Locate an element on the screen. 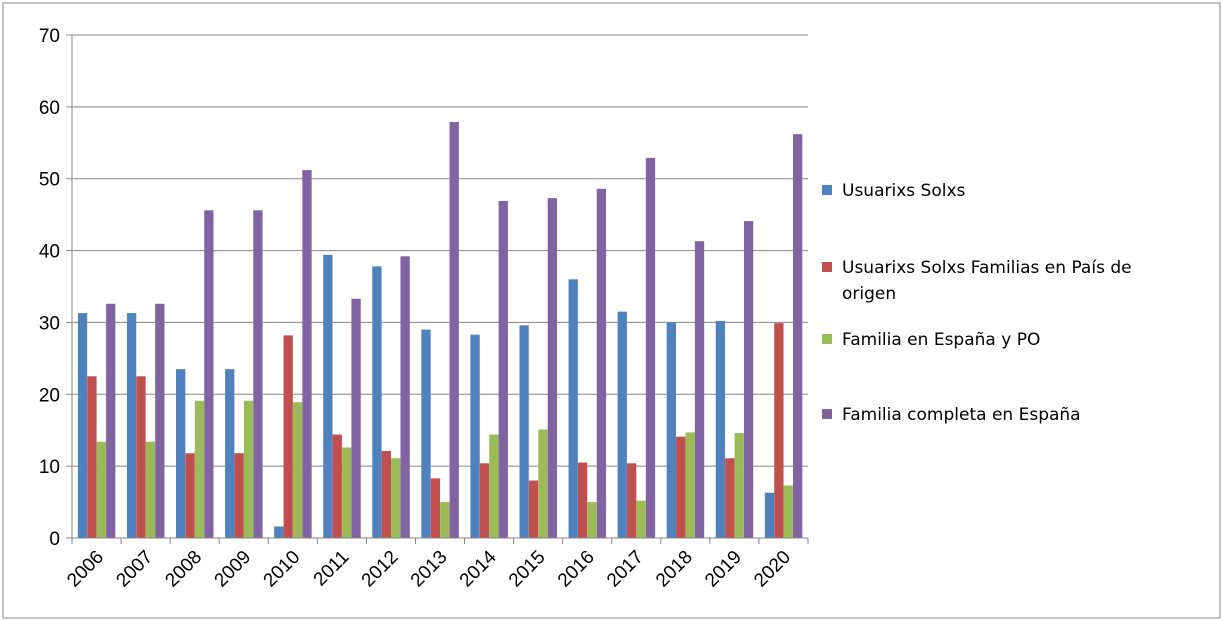 The width and height of the screenshot is (1223, 621). x-tick-label: 2009 is located at coordinates (233, 569).